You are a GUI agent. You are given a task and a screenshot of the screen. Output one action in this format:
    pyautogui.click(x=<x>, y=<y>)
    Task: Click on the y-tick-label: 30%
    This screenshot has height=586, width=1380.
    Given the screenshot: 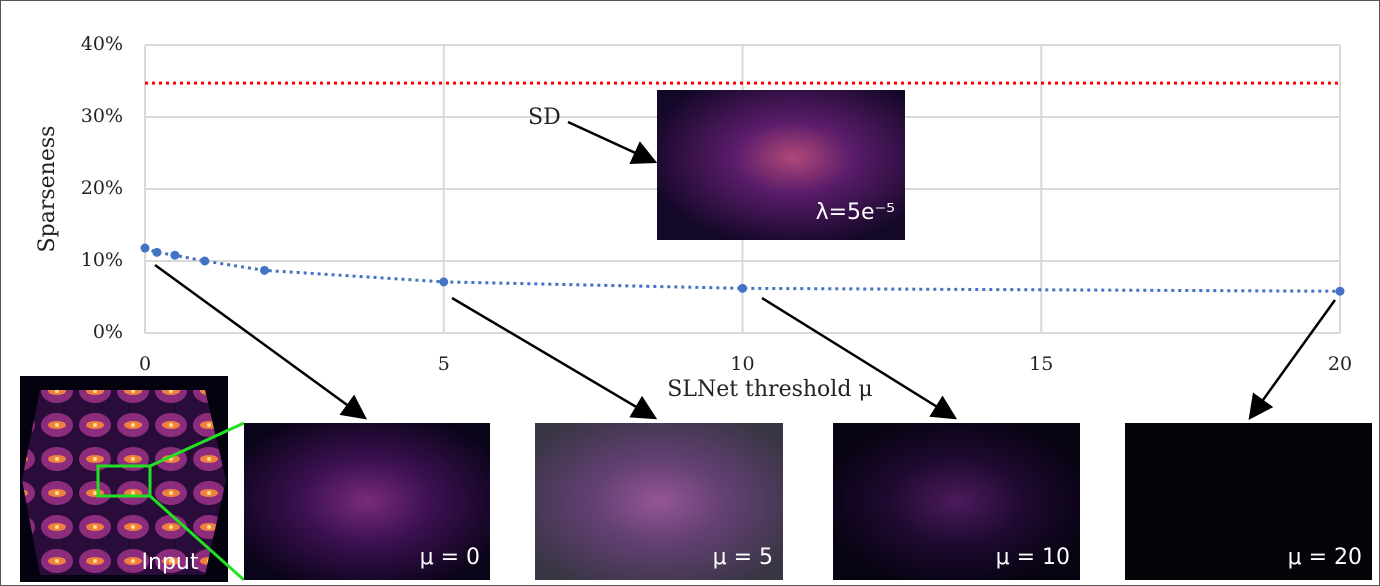 What is the action you would take?
    pyautogui.click(x=102, y=116)
    